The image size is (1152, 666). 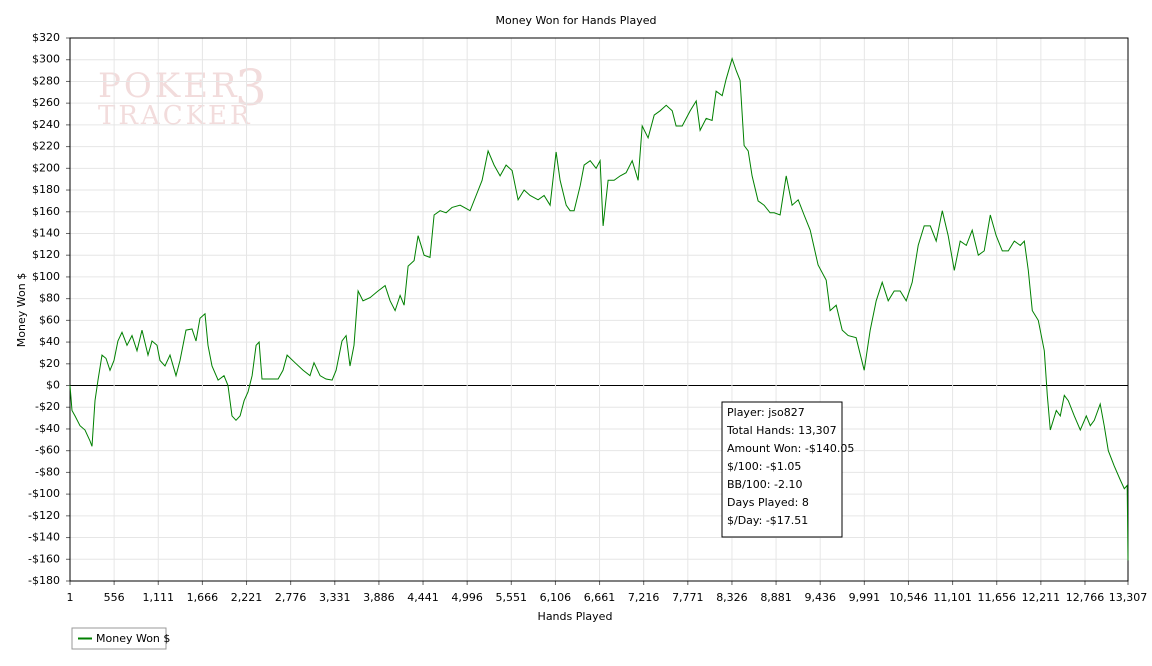 What do you see at coordinates (575, 616) in the screenshot?
I see `x-axis-label: Hands Played` at bounding box center [575, 616].